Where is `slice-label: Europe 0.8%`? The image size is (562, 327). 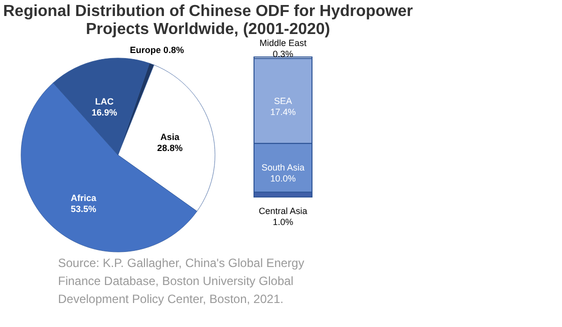 slice-label: Europe 0.8% is located at coordinates (157, 49).